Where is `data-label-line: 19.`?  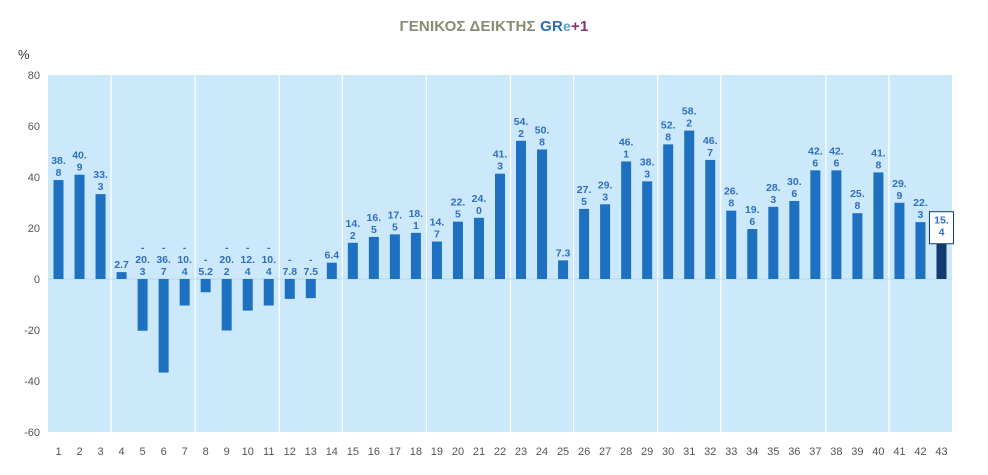 data-label-line: 19. is located at coordinates (752, 210).